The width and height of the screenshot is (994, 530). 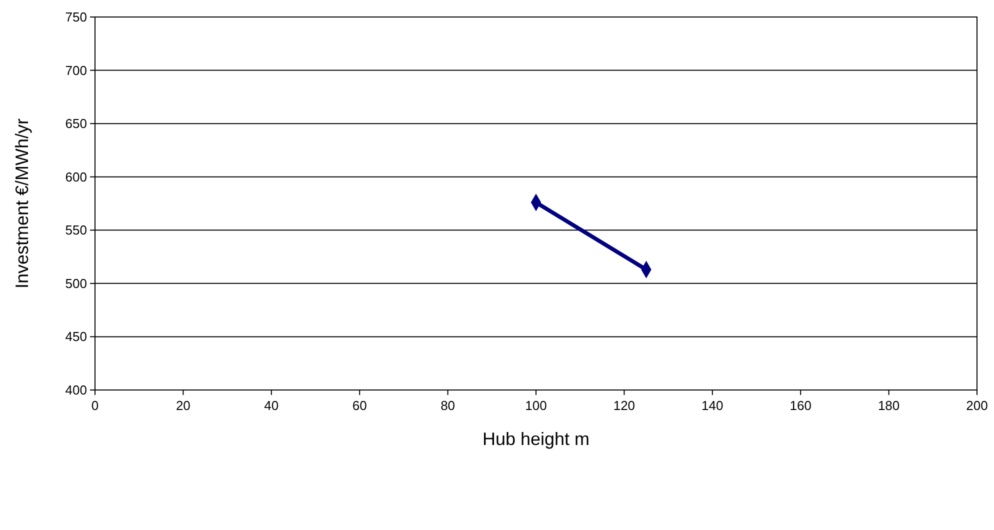 I want to click on y-tick-label: 500, so click(x=76, y=283).